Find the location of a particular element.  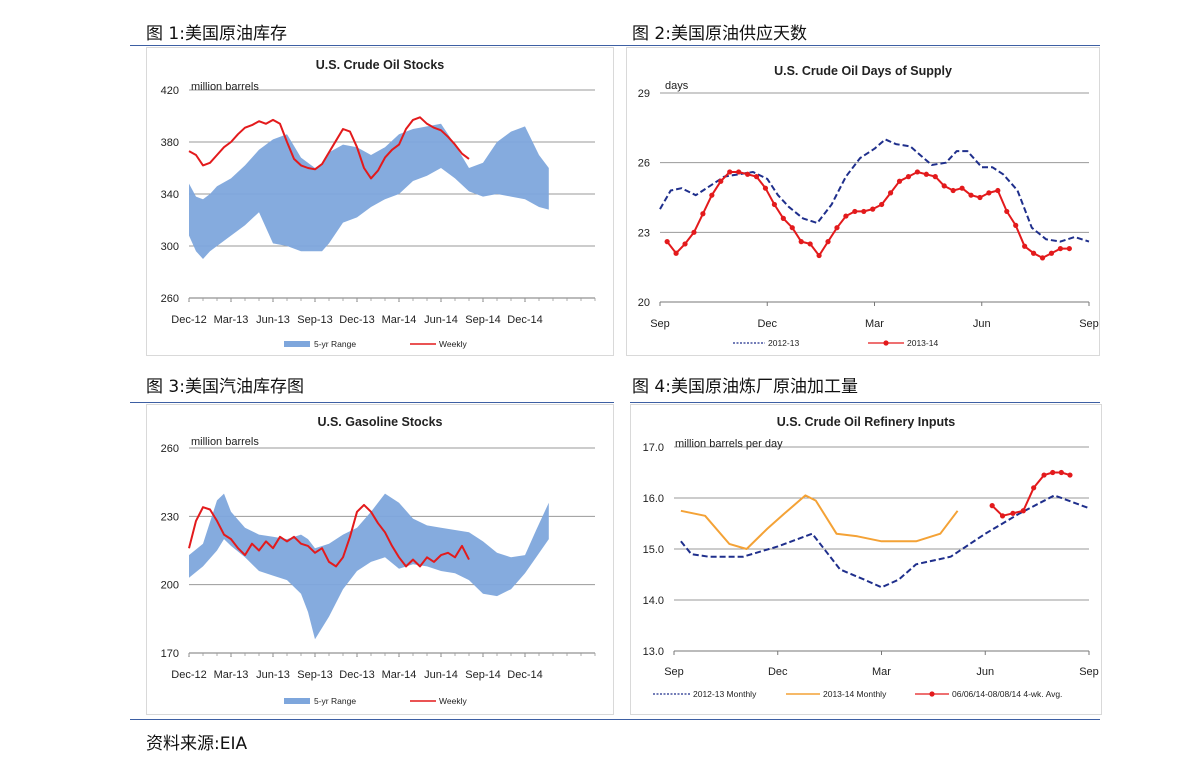

x-tick-label: Sep-14 is located at coordinates (482, 320).